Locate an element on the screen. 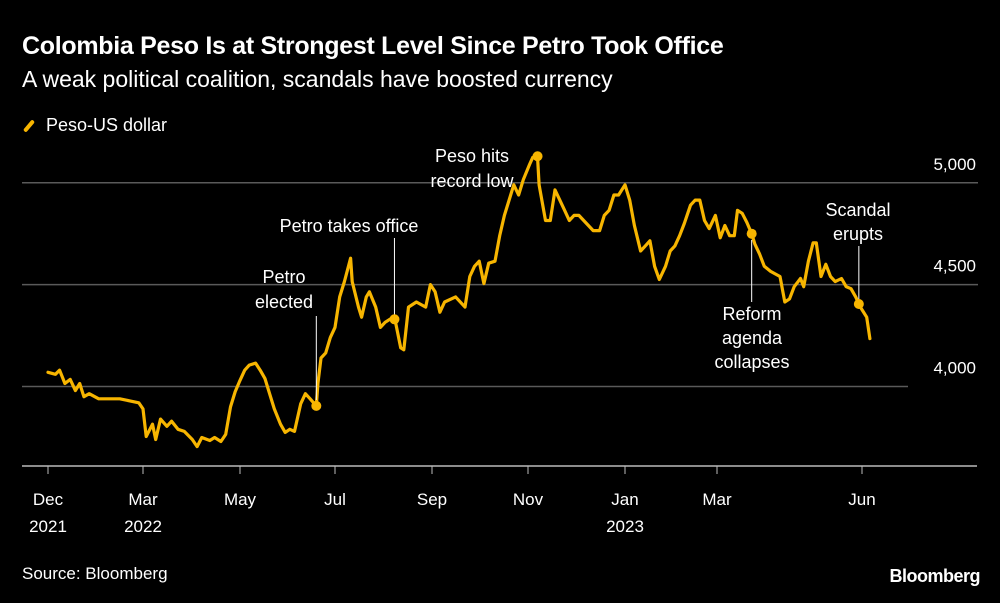  y-tick-label: 5,000 is located at coordinates (954, 164).